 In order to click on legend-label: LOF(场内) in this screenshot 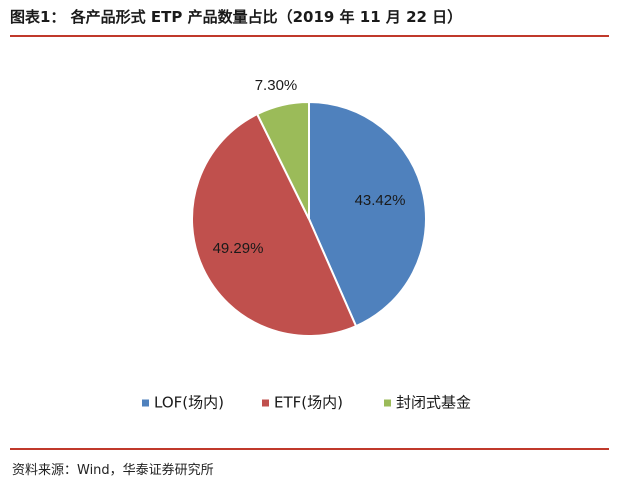, I will do `click(189, 403)`.